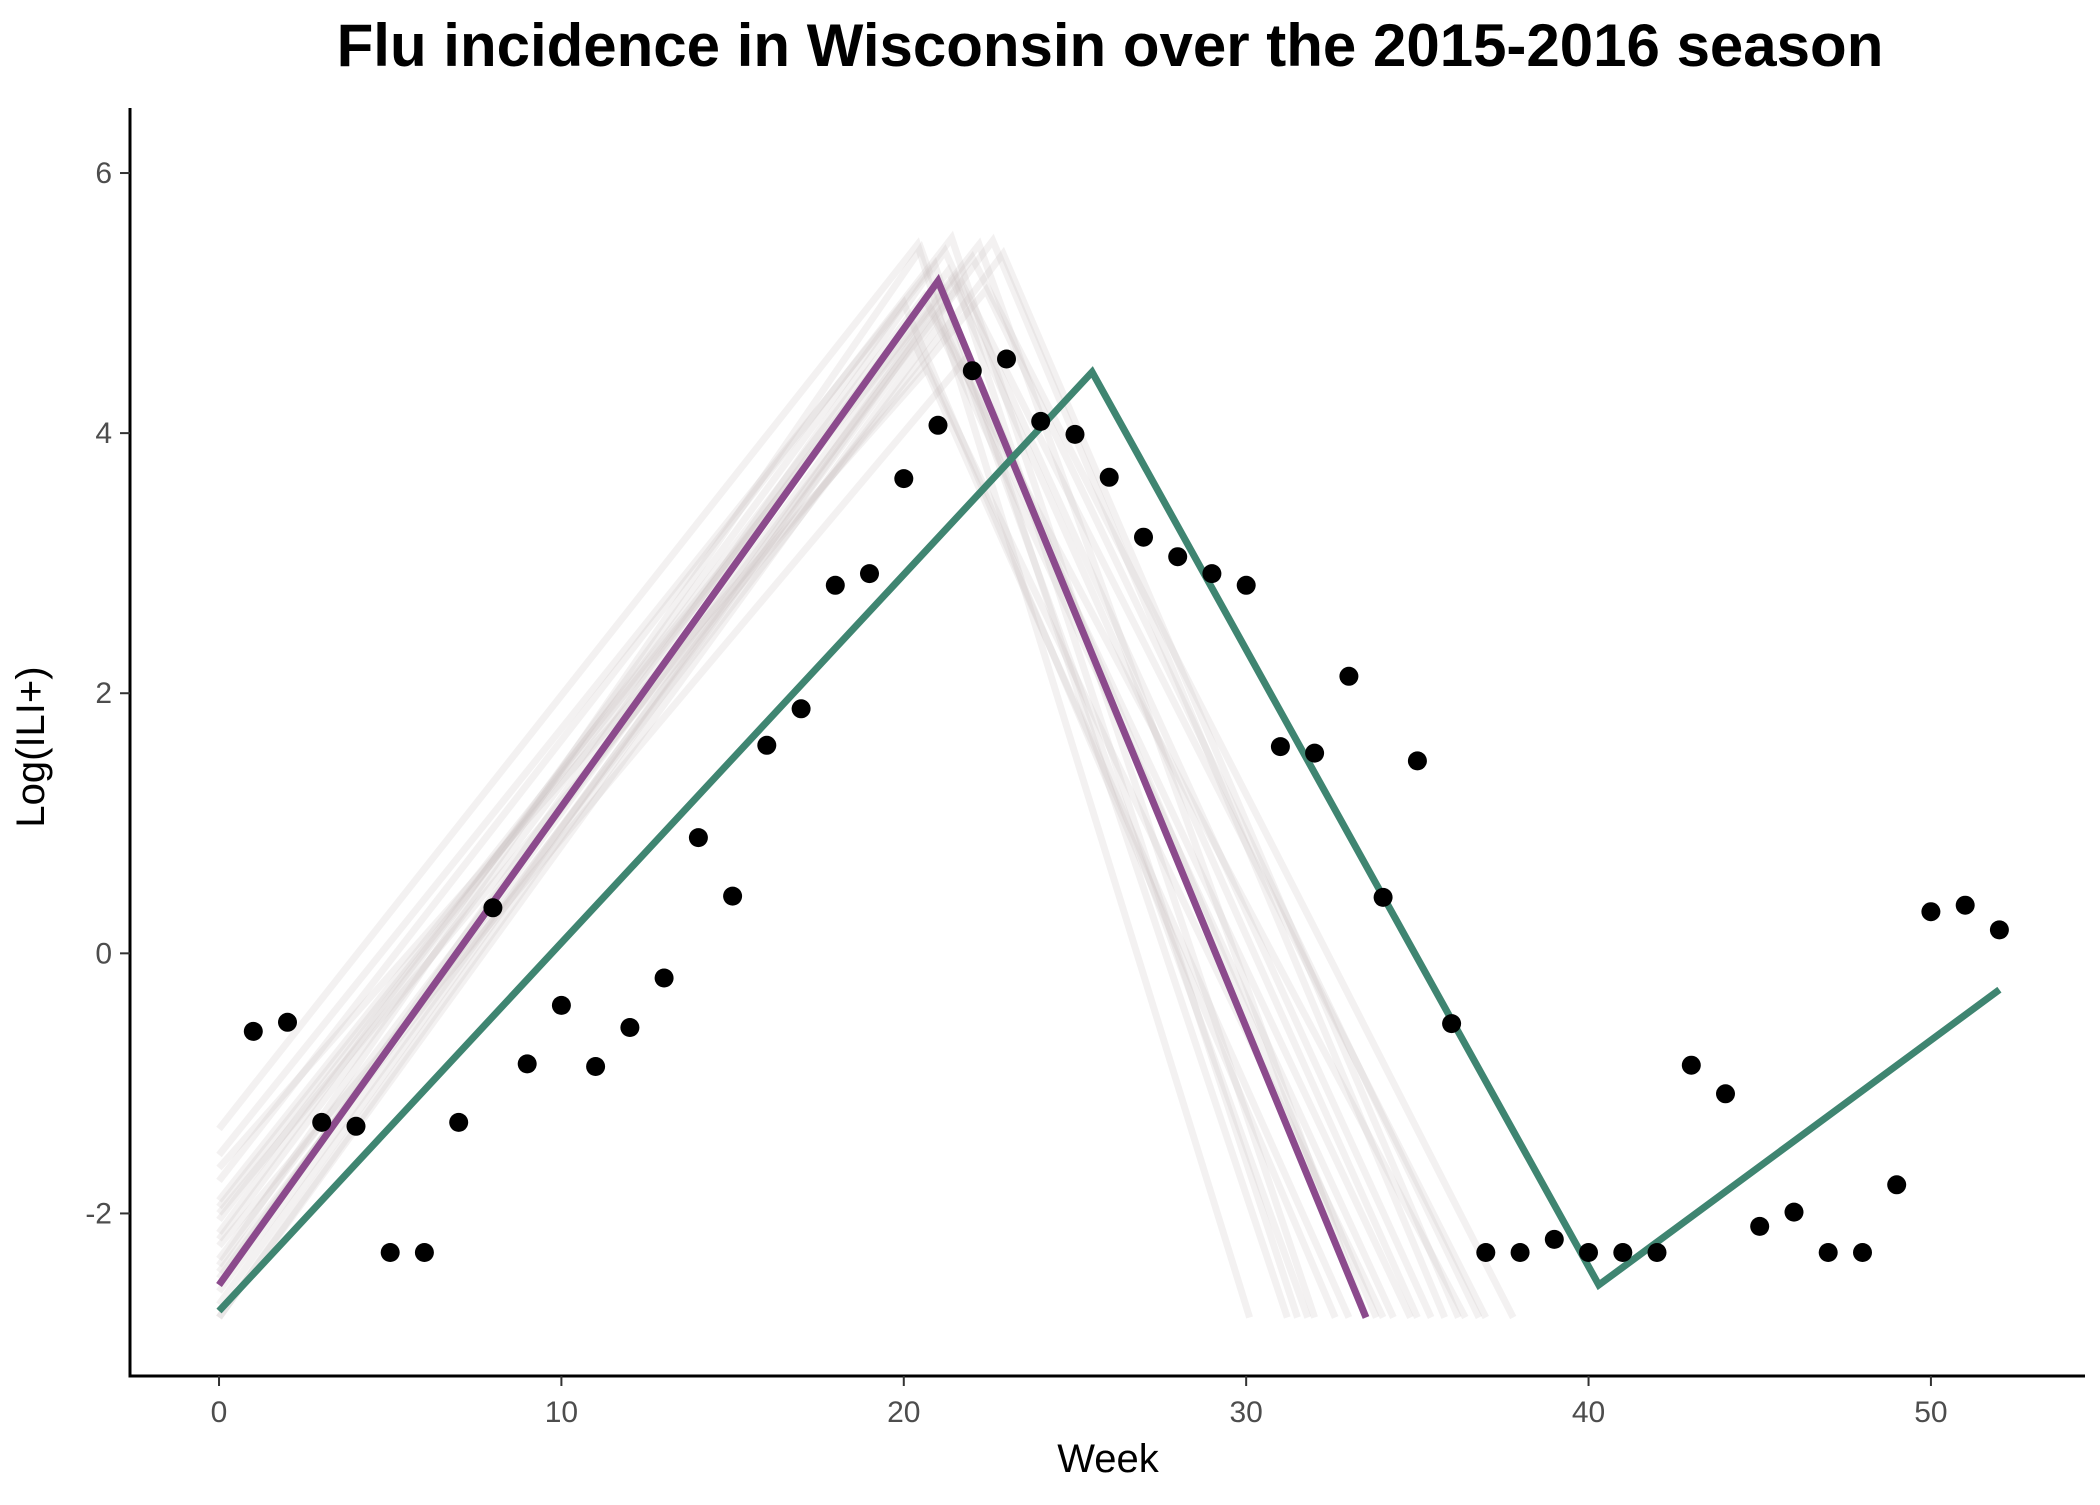 The image size is (2100, 1505). I want to click on x-tick-label: 10, so click(561, 1412).